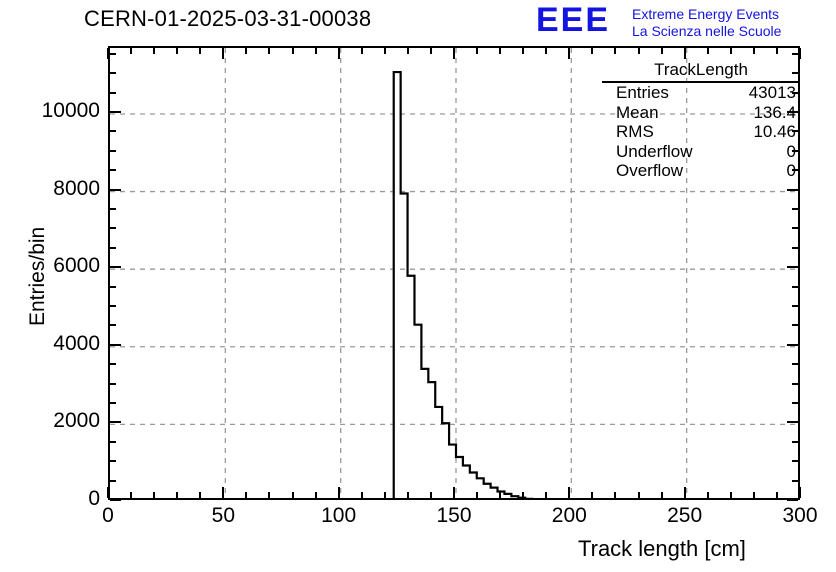 Image resolution: width=836 pixels, height=572 pixels. Describe the element at coordinates (654, 151) in the screenshot. I see `stats-key: Underflow` at that location.